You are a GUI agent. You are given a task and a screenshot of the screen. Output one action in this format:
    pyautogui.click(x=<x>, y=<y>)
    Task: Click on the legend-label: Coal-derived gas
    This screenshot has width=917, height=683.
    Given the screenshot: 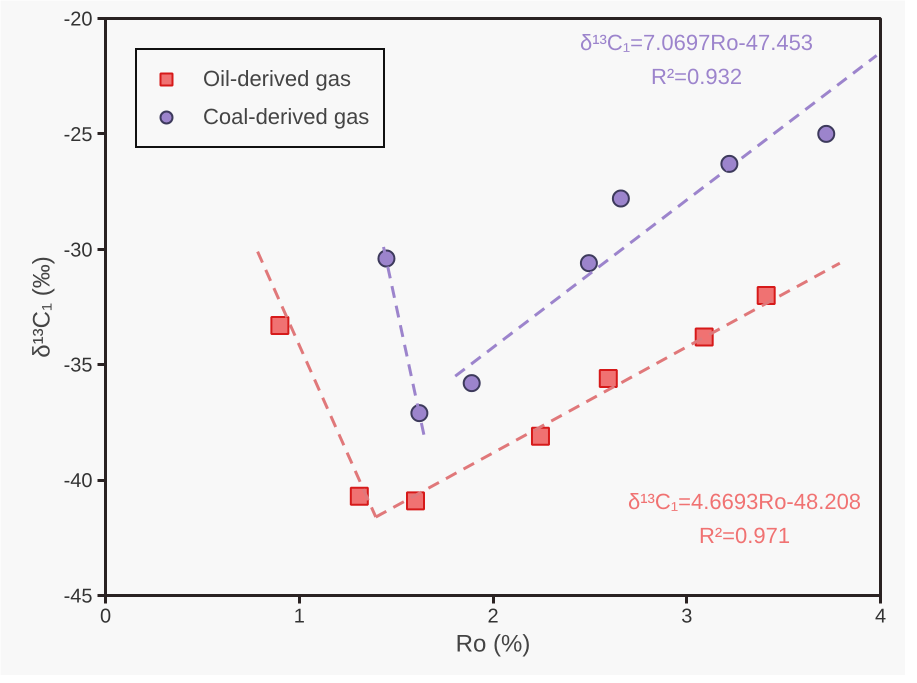 What is the action you would take?
    pyautogui.click(x=286, y=117)
    